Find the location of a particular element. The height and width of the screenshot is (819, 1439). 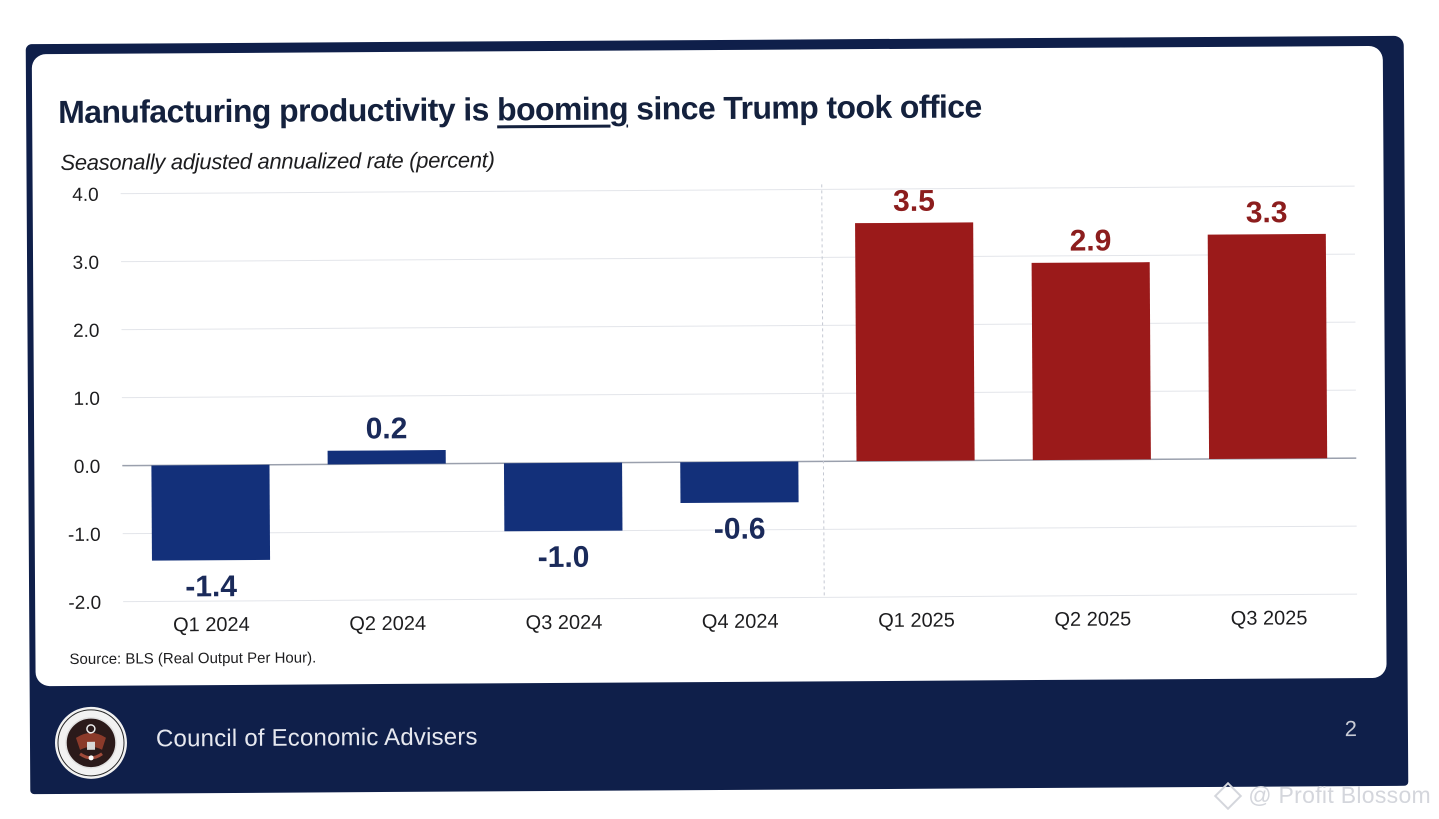

y-tick-label: 2.0 is located at coordinates (86, 331).